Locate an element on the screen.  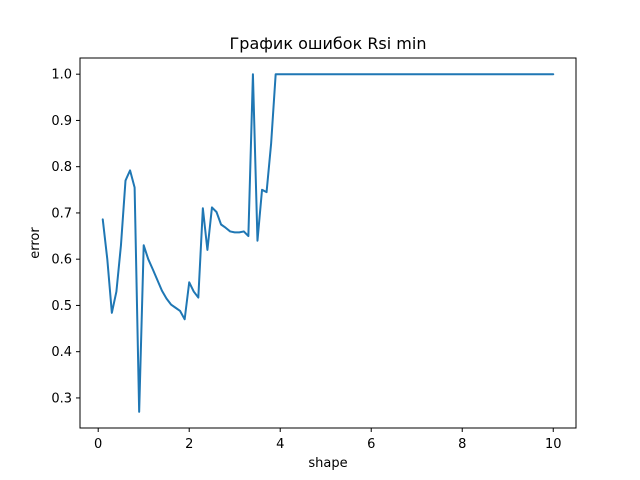
y-tick-label: 1.0 is located at coordinates (61, 75).